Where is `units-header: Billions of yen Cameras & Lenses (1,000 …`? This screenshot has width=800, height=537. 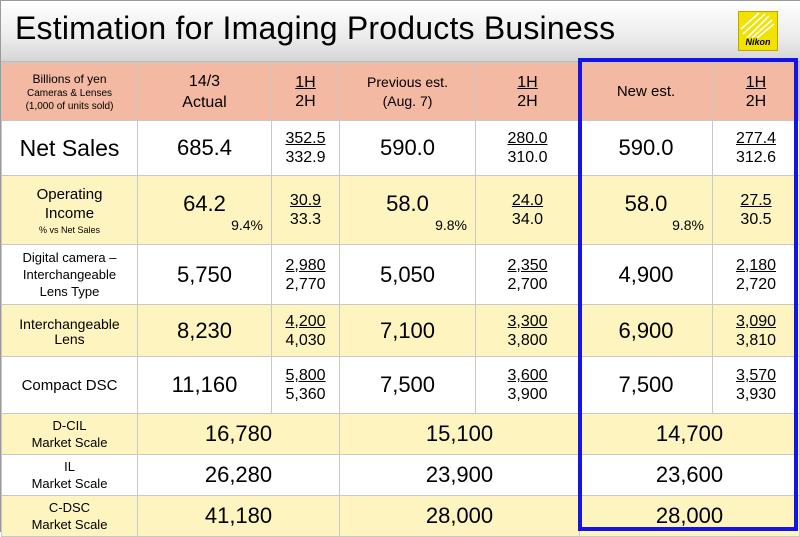 units-header: Billions of yen Cameras & Lenses (1,000 … is located at coordinates (69, 91).